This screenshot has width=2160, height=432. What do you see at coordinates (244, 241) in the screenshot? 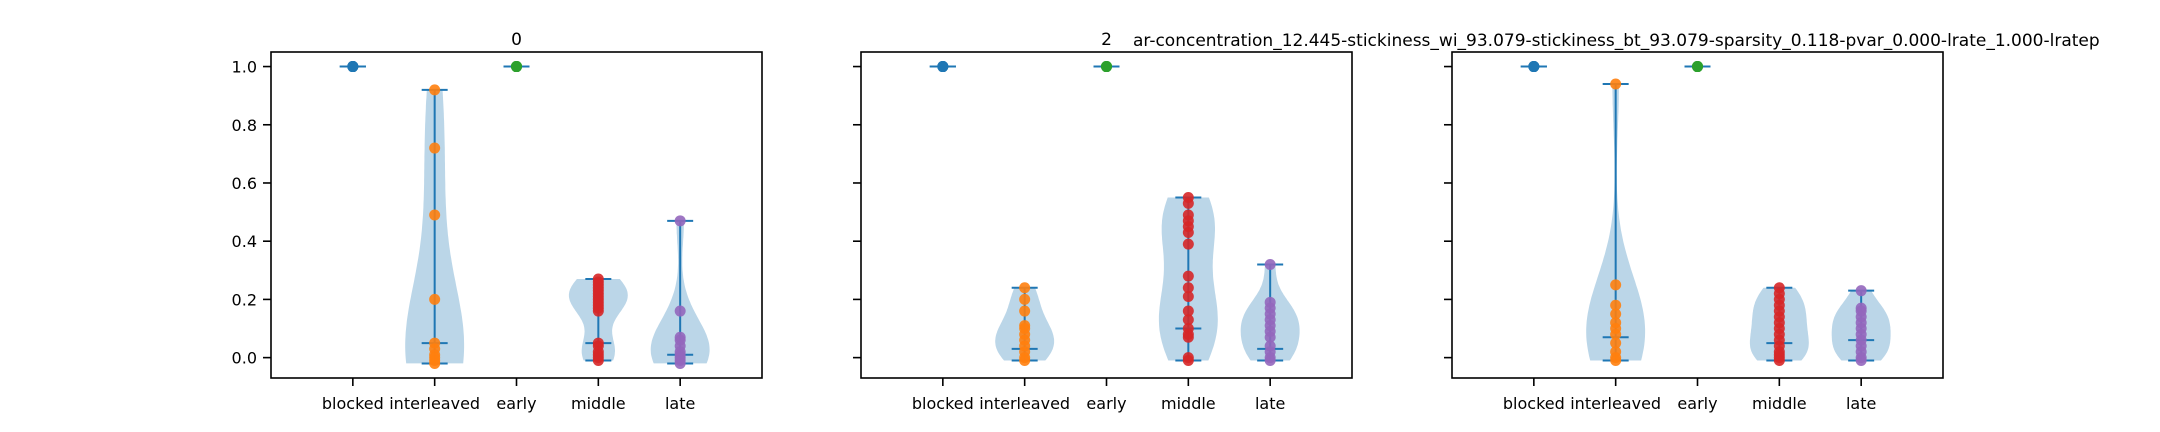
I see `y-tick-label: 0.4` at bounding box center [244, 241].